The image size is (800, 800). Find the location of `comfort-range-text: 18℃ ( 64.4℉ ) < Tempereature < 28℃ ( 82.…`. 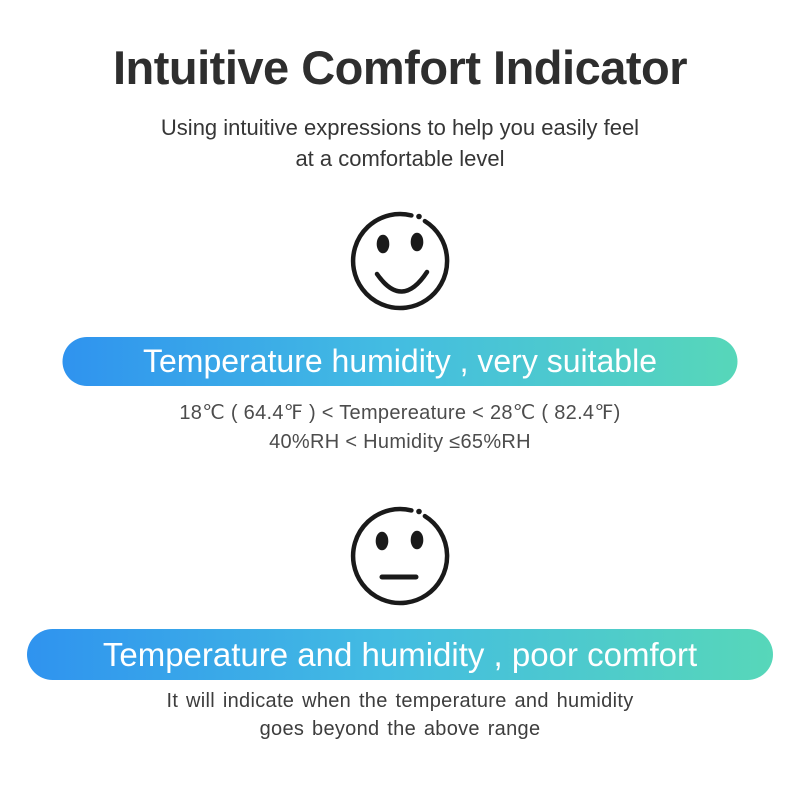

comfort-range-text: 18℃ ( 64.4℉ ) < Tempereature < 28℃ ( 82.… is located at coordinates (400, 428).